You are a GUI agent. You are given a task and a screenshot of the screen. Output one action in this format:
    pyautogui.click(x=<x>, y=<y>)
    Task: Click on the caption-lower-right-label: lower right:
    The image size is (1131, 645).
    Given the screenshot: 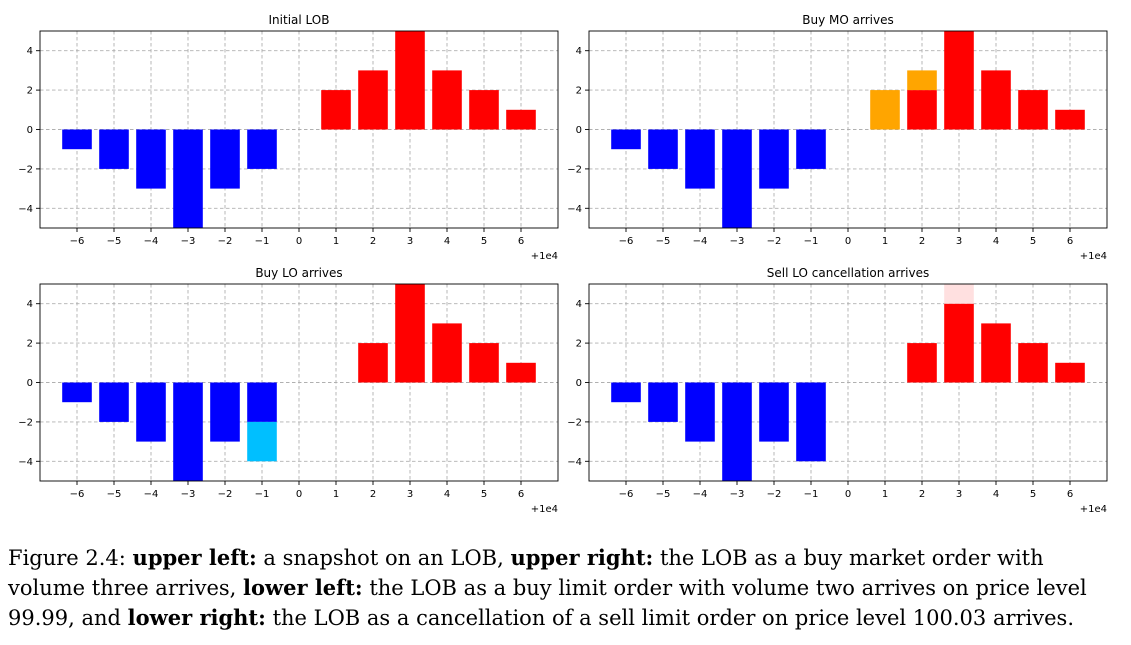 What is the action you would take?
    pyautogui.click(x=196, y=617)
    